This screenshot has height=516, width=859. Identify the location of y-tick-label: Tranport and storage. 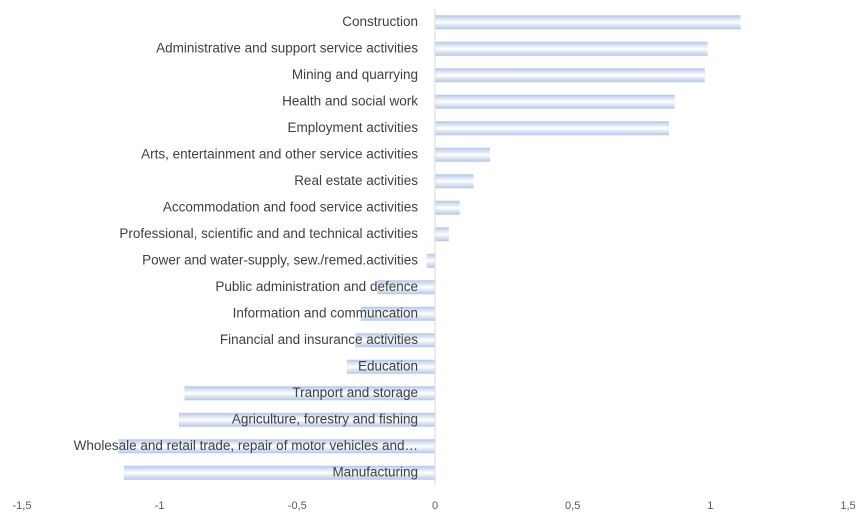
(355, 392).